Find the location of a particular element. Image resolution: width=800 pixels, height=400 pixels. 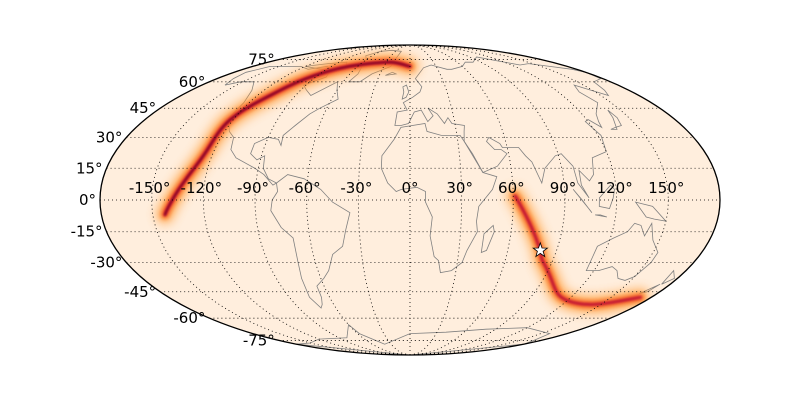

lat-label: 60° is located at coordinates (192, 82).